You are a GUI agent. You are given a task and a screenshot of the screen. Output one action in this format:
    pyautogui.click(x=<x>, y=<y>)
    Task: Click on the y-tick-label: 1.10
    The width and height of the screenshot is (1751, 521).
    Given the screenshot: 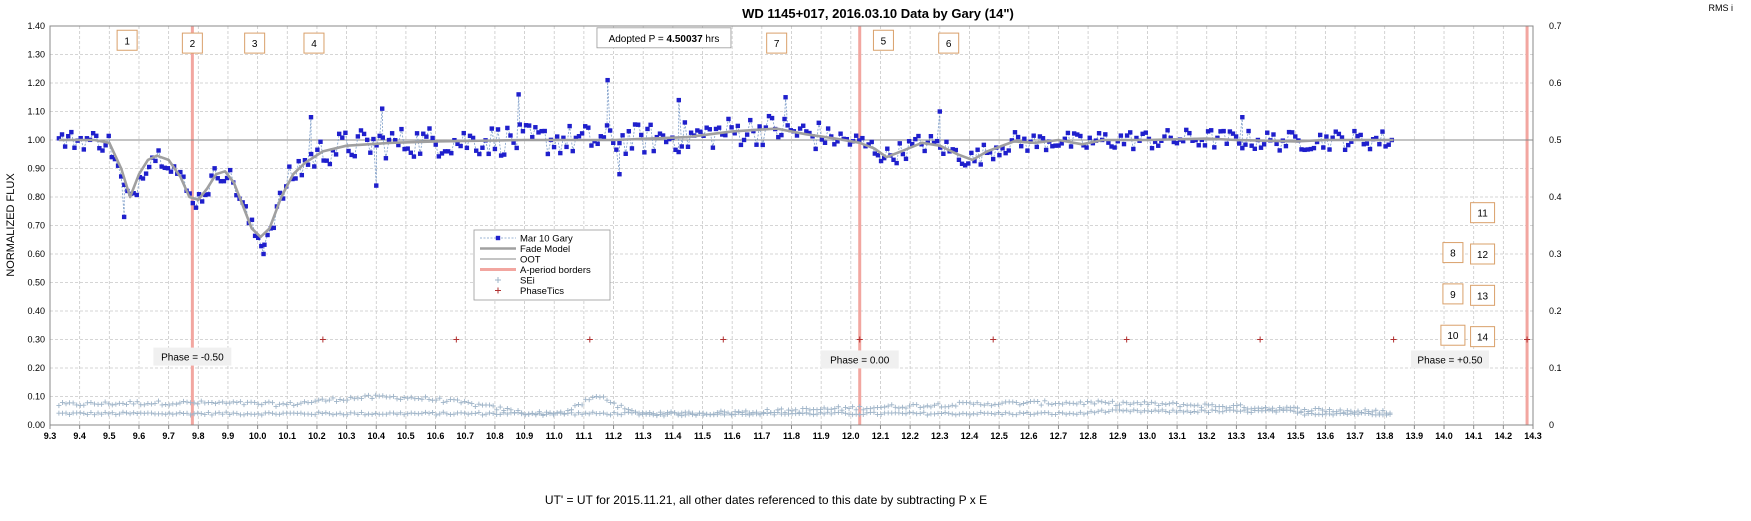 What is the action you would take?
    pyautogui.click(x=36, y=112)
    